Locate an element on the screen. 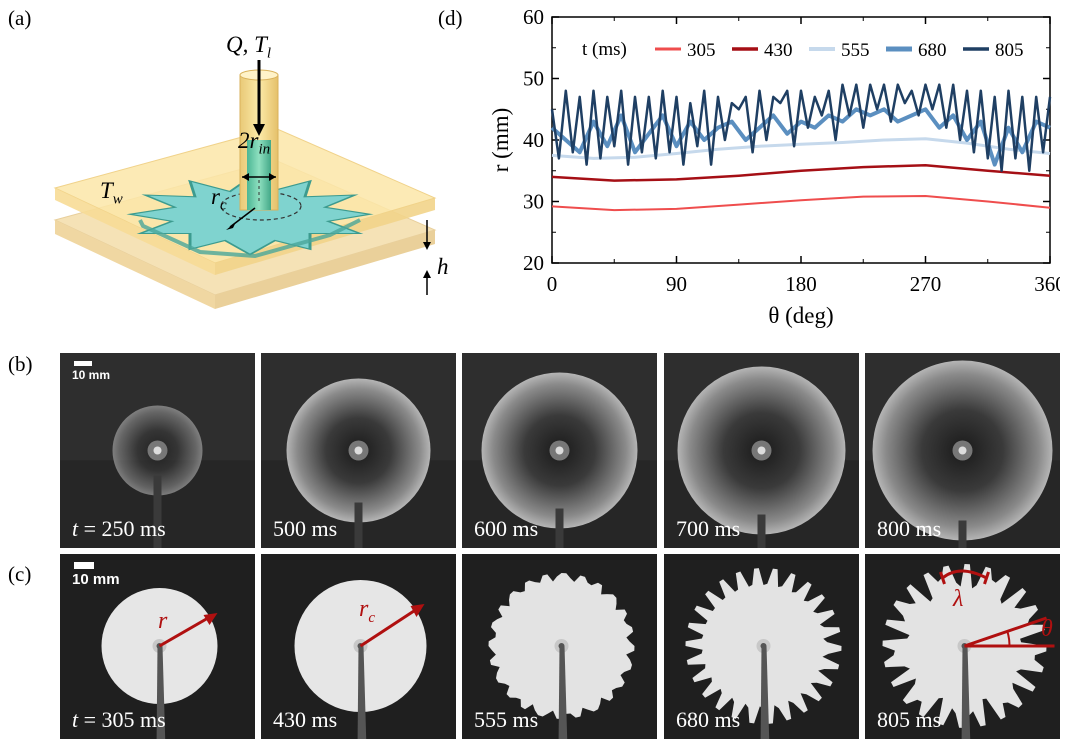 The height and width of the screenshot is (739, 1068). photo-c-2: 430 ms rc is located at coordinates (358, 646).